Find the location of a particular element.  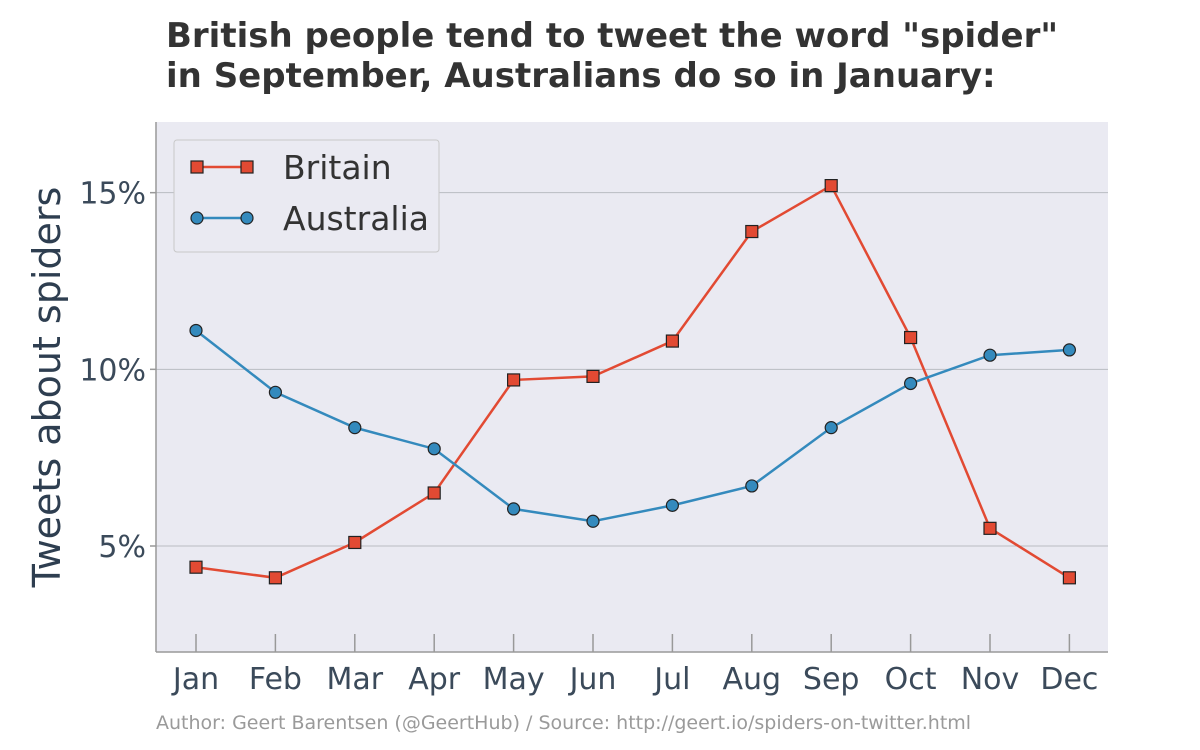

legend-item-britain: Britain is located at coordinates (291, 167).